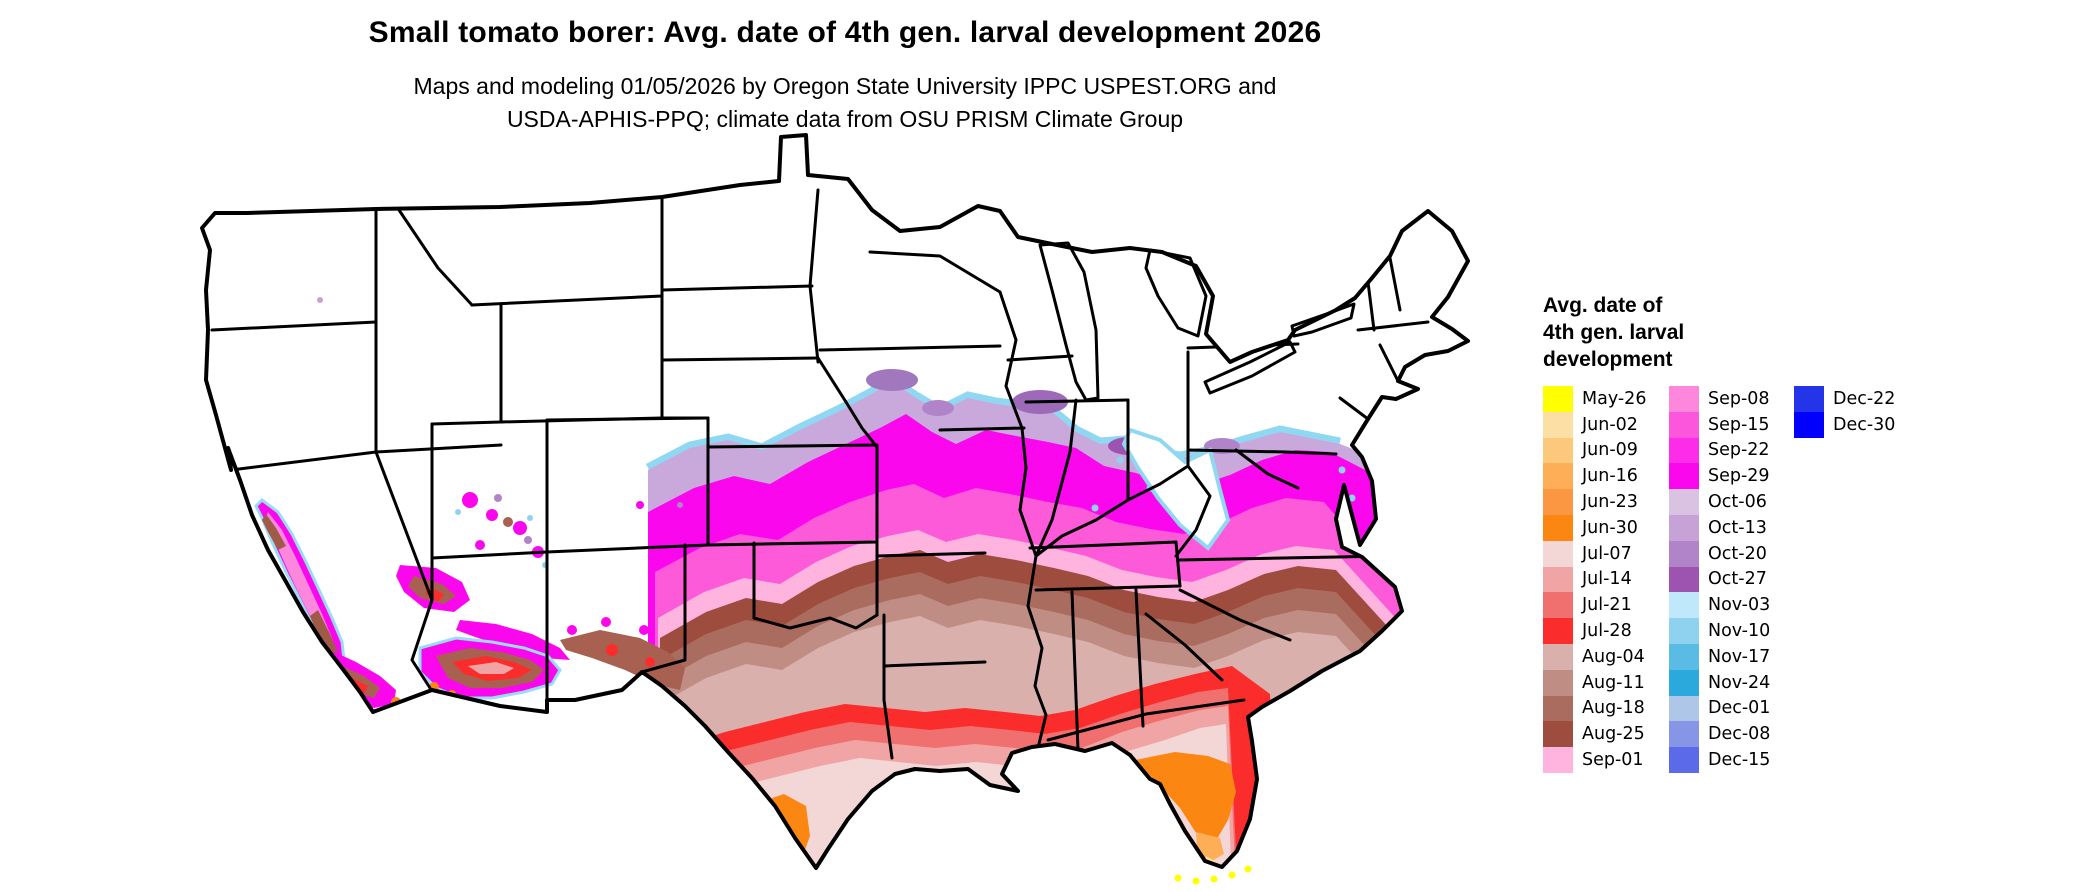  Describe the element at coordinates (360, 686) in the screenshot. I see `socal-red` at that location.